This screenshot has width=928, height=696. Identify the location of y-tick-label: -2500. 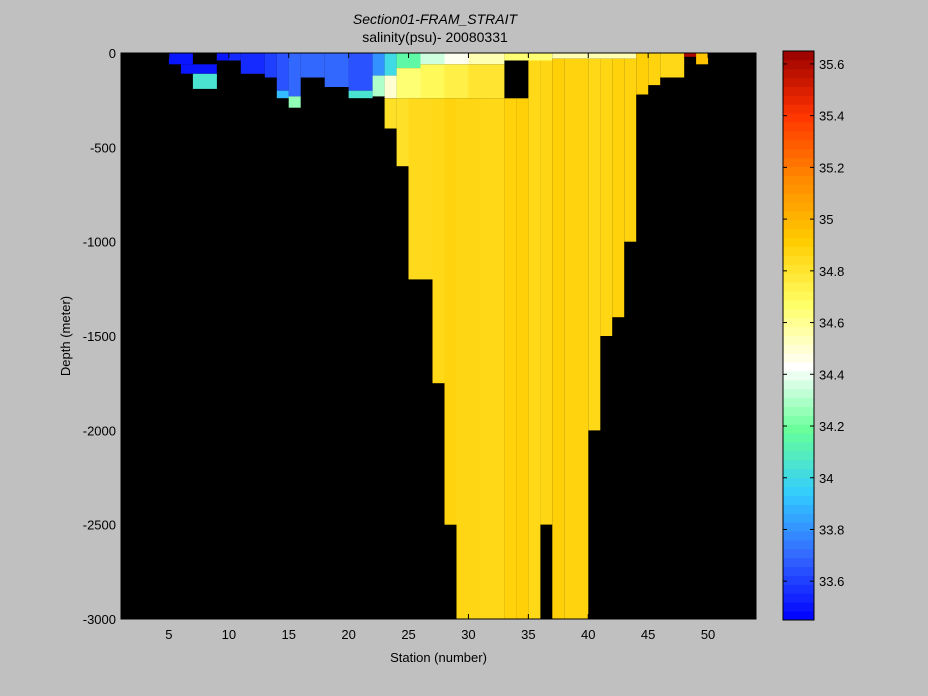
(99, 525).